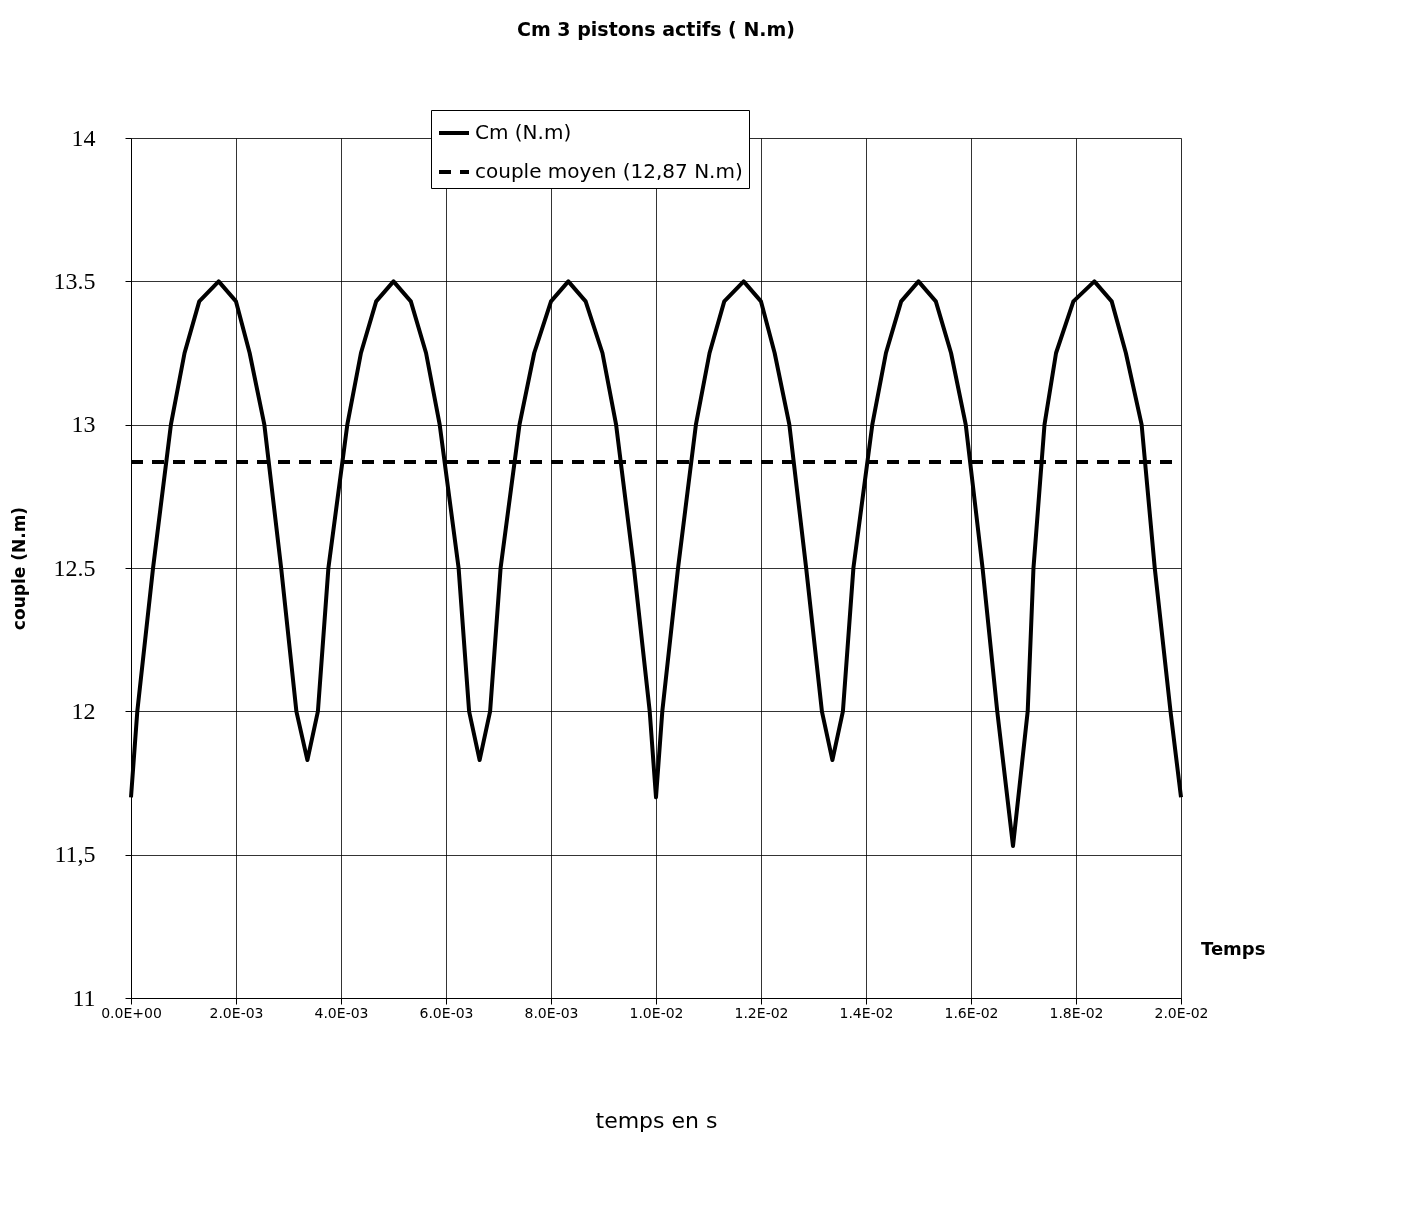  I want to click on x-tick-label: 1.4E-02, so click(866, 1012).